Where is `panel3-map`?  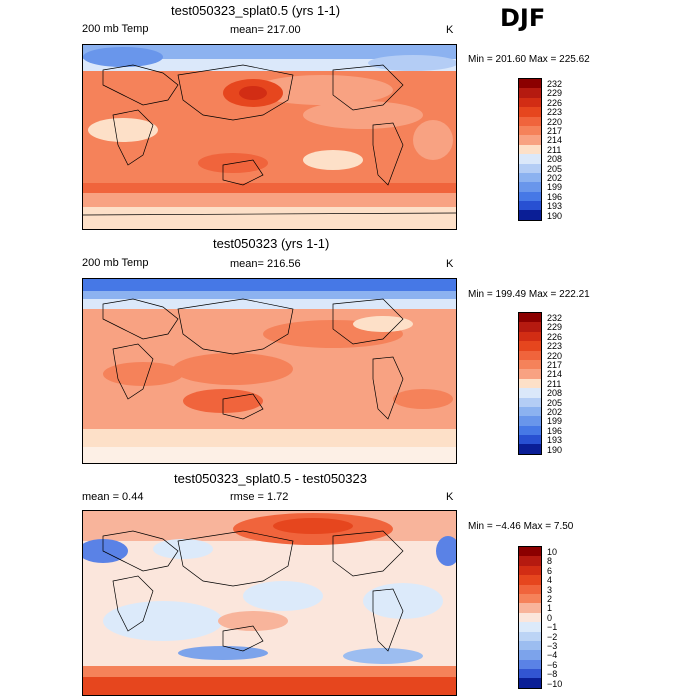 panel3-map is located at coordinates (269, 603).